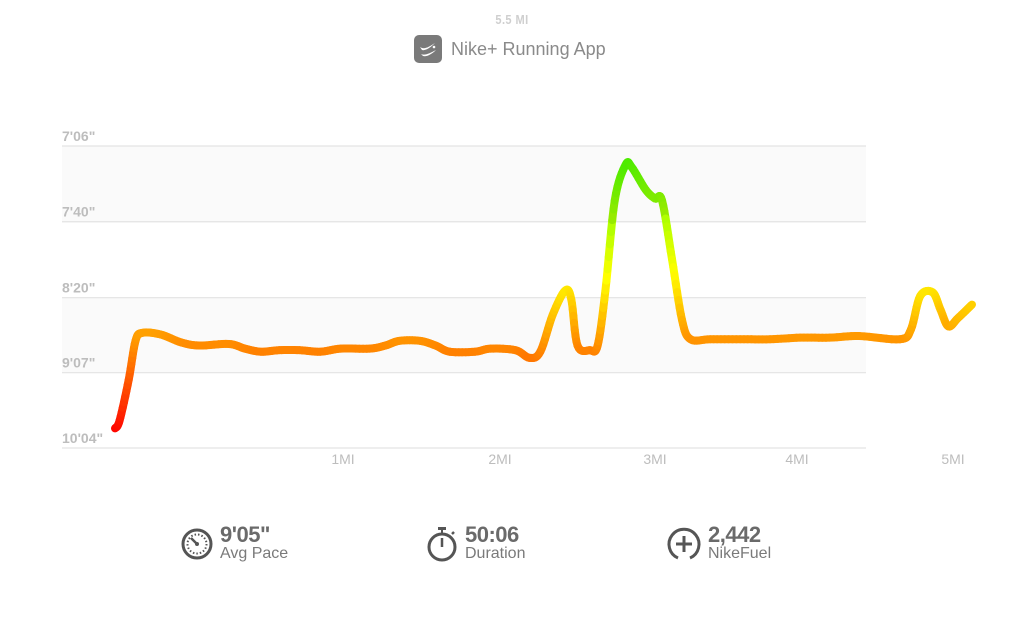 This screenshot has height=618, width=1024. What do you see at coordinates (684, 543) in the screenshot?
I see `nikefuel-plus-icon` at bounding box center [684, 543].